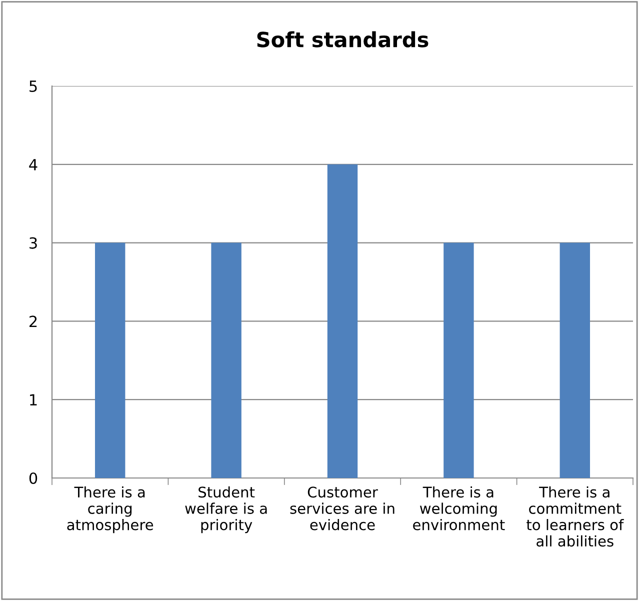  What do you see at coordinates (226, 510) in the screenshot?
I see `x-tick-label: Student welfare is a priority` at bounding box center [226, 510].